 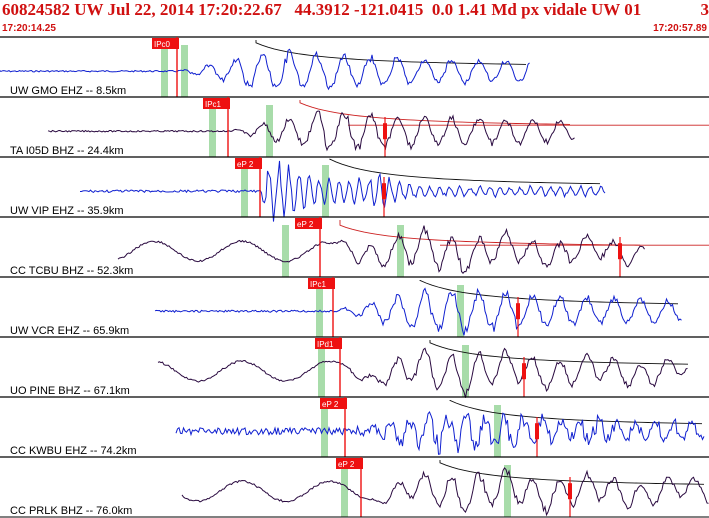 I want to click on event-version: 3, so click(x=704, y=9).